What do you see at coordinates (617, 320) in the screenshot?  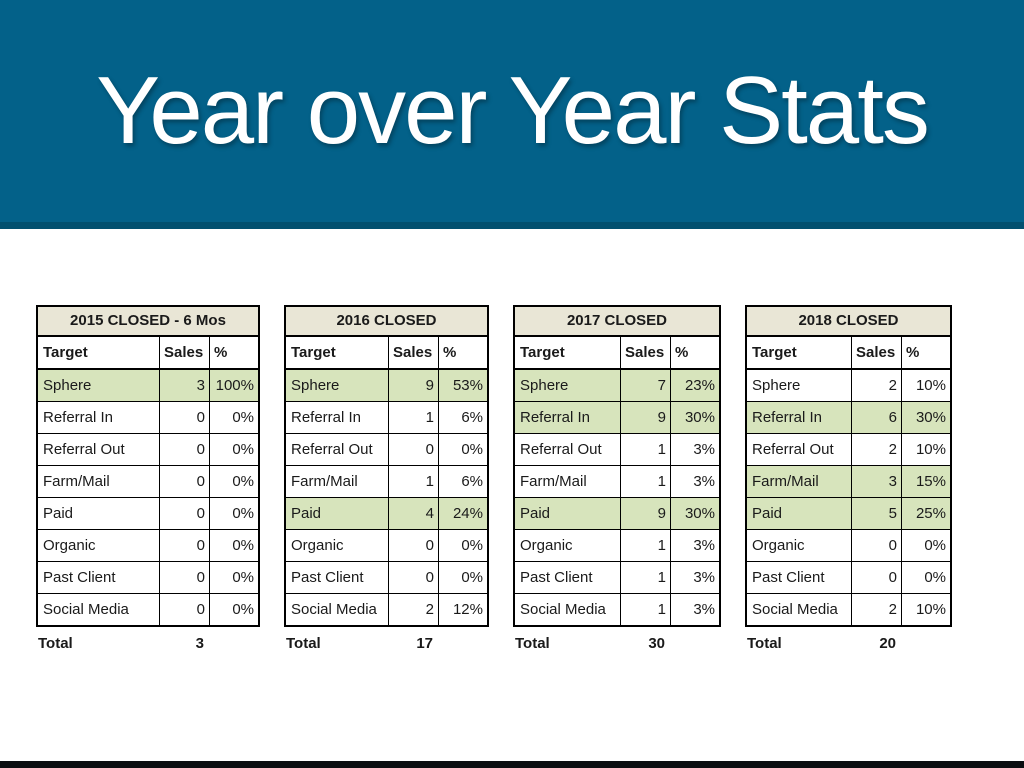 I see `table-title: 2017 CLOSED` at bounding box center [617, 320].